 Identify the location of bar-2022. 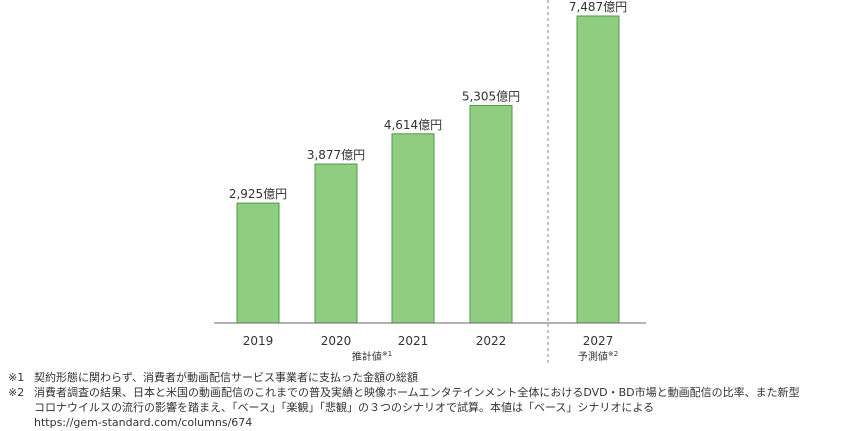
(491, 214).